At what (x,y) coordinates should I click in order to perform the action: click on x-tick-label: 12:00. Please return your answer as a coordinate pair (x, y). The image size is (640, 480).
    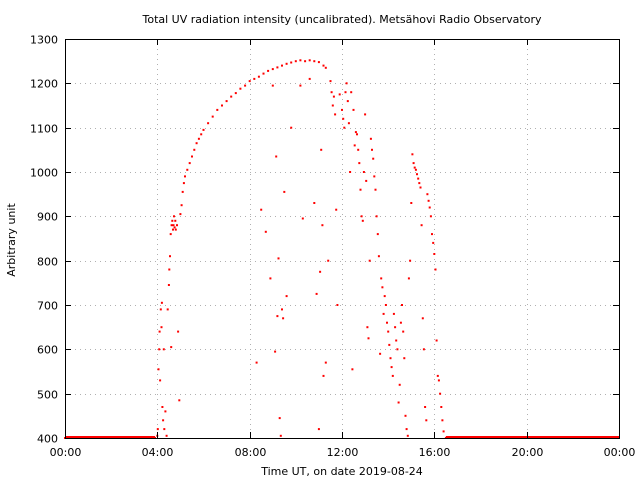
    Looking at the image, I should click on (343, 452).